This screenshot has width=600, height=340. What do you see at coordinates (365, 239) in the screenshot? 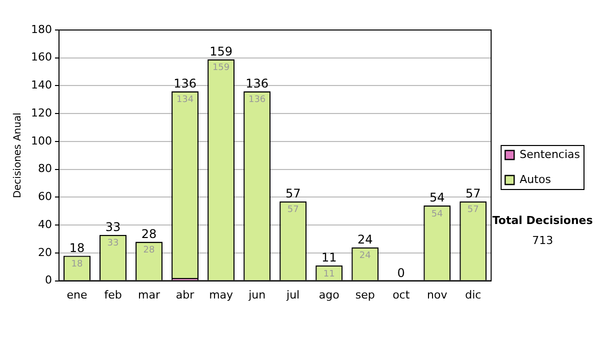
I see `total-label: 24` at bounding box center [365, 239].